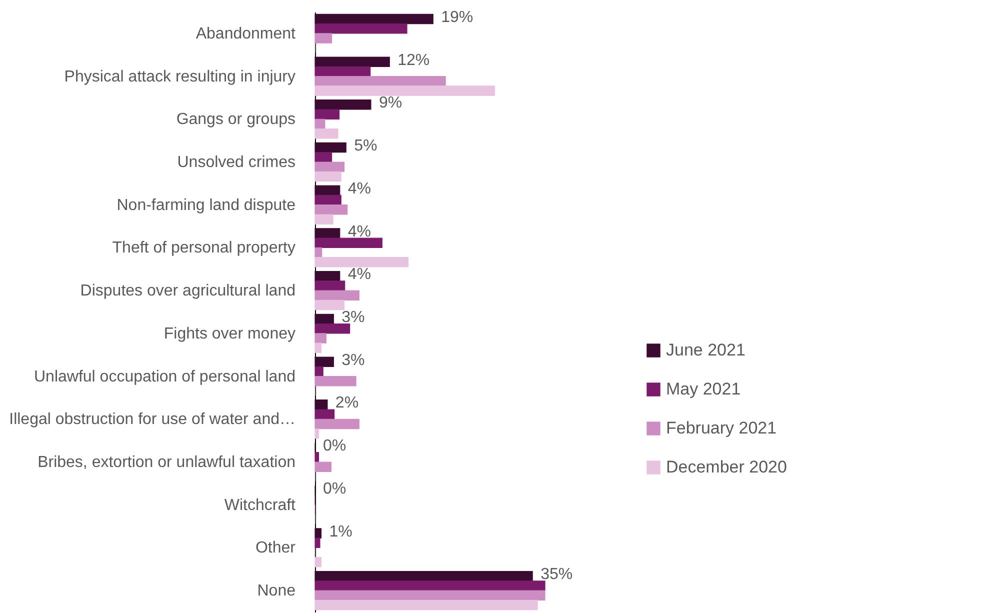  Describe the element at coordinates (260, 505) in the screenshot. I see `y-tick-label: Witchcraft` at that location.